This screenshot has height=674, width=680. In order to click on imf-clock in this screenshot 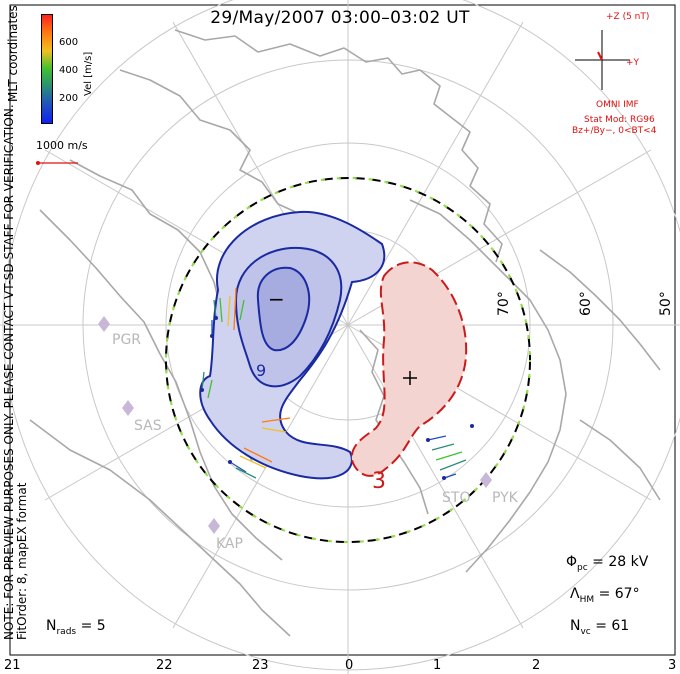, I will do `click(602, 60)`.